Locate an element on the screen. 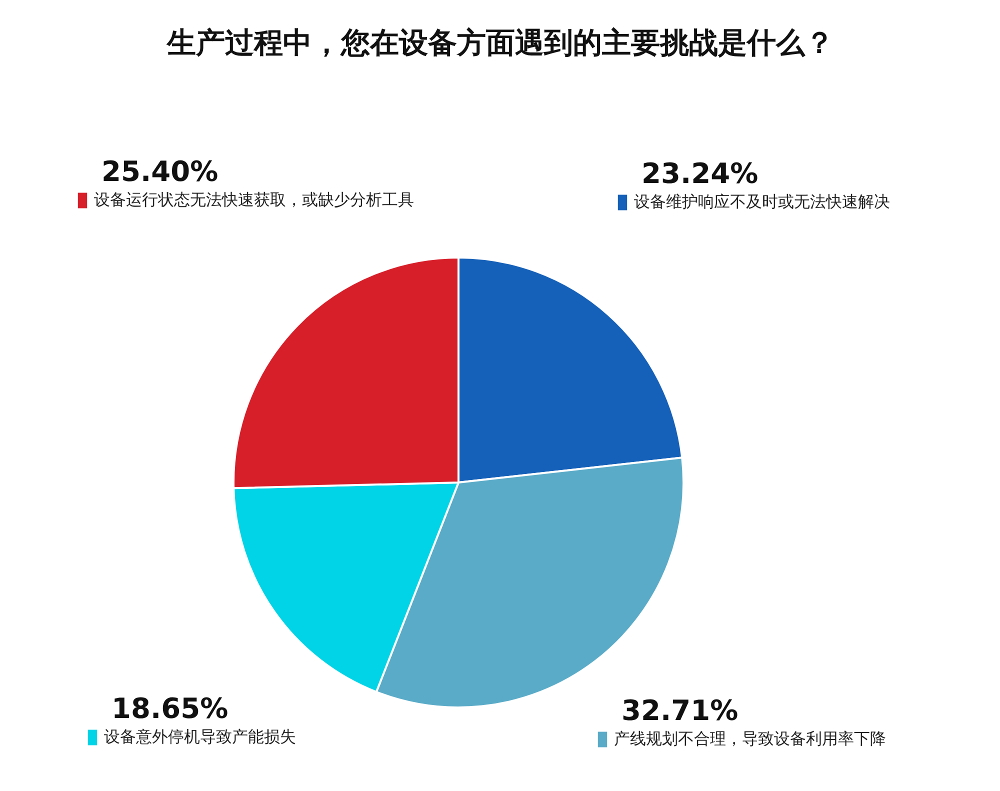  legend-label: 产线规划不合理，导致设备利用率下降 is located at coordinates (750, 739).